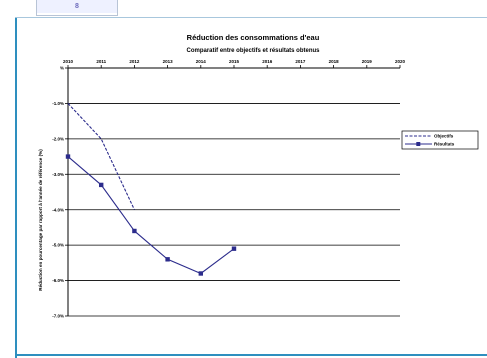 Image resolution: width=487 pixels, height=358 pixels. What do you see at coordinates (444, 136) in the screenshot?
I see `legend-label-1: Objectifs` at bounding box center [444, 136].